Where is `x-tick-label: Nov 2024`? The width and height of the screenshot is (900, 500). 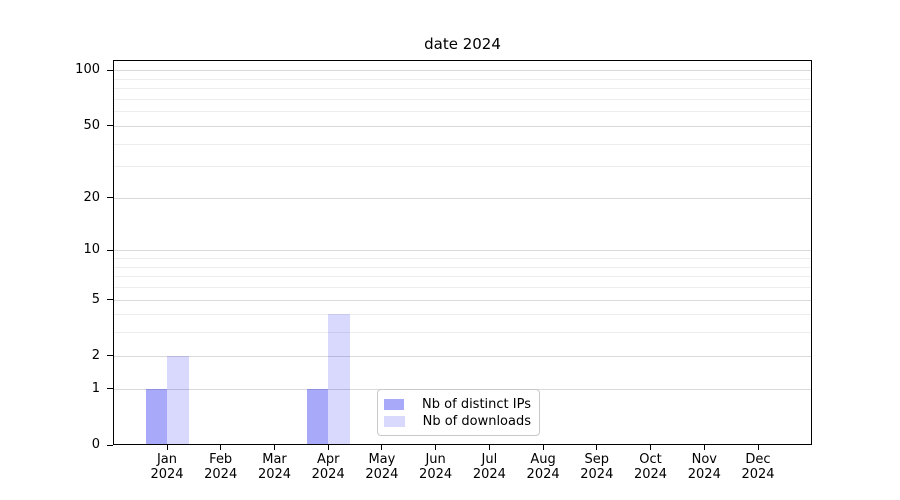
x-tick-label: Nov 2024 is located at coordinates (704, 467).